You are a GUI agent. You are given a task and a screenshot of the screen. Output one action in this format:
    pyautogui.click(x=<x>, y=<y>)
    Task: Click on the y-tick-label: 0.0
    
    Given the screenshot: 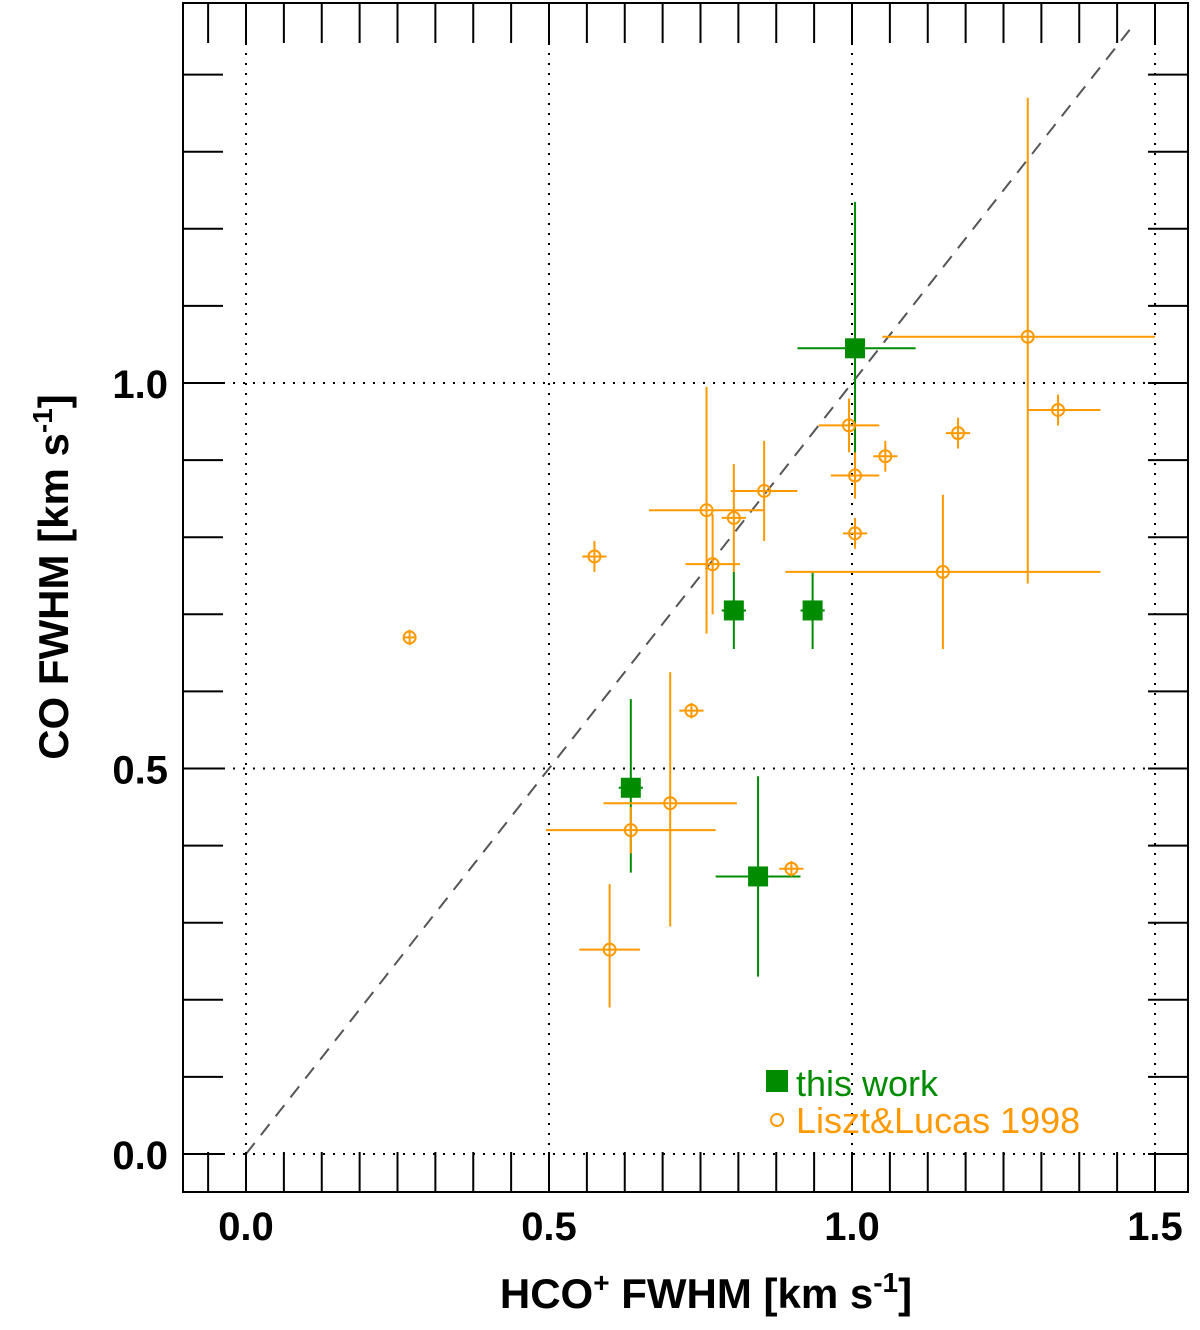 What is the action you would take?
    pyautogui.click(x=140, y=1156)
    